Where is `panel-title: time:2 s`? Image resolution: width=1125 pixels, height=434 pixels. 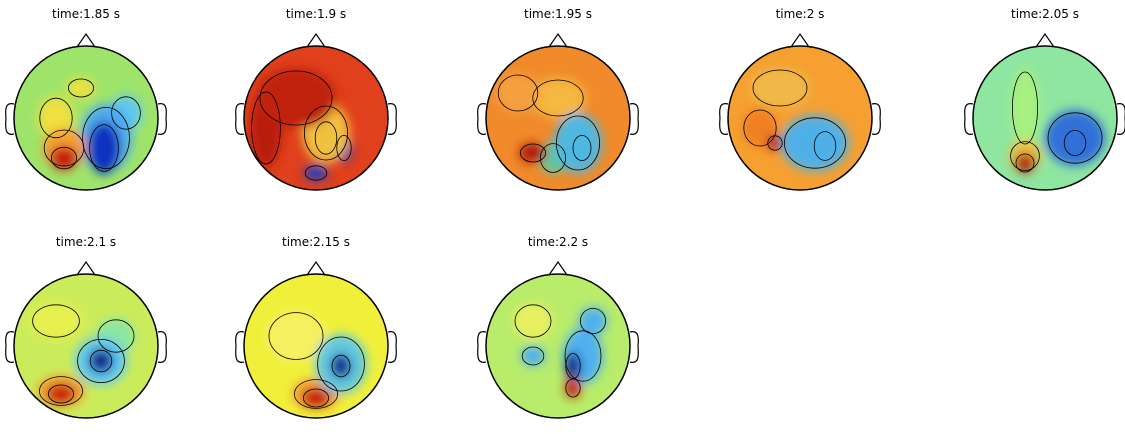
panel-title: time:2 s is located at coordinates (800, 14).